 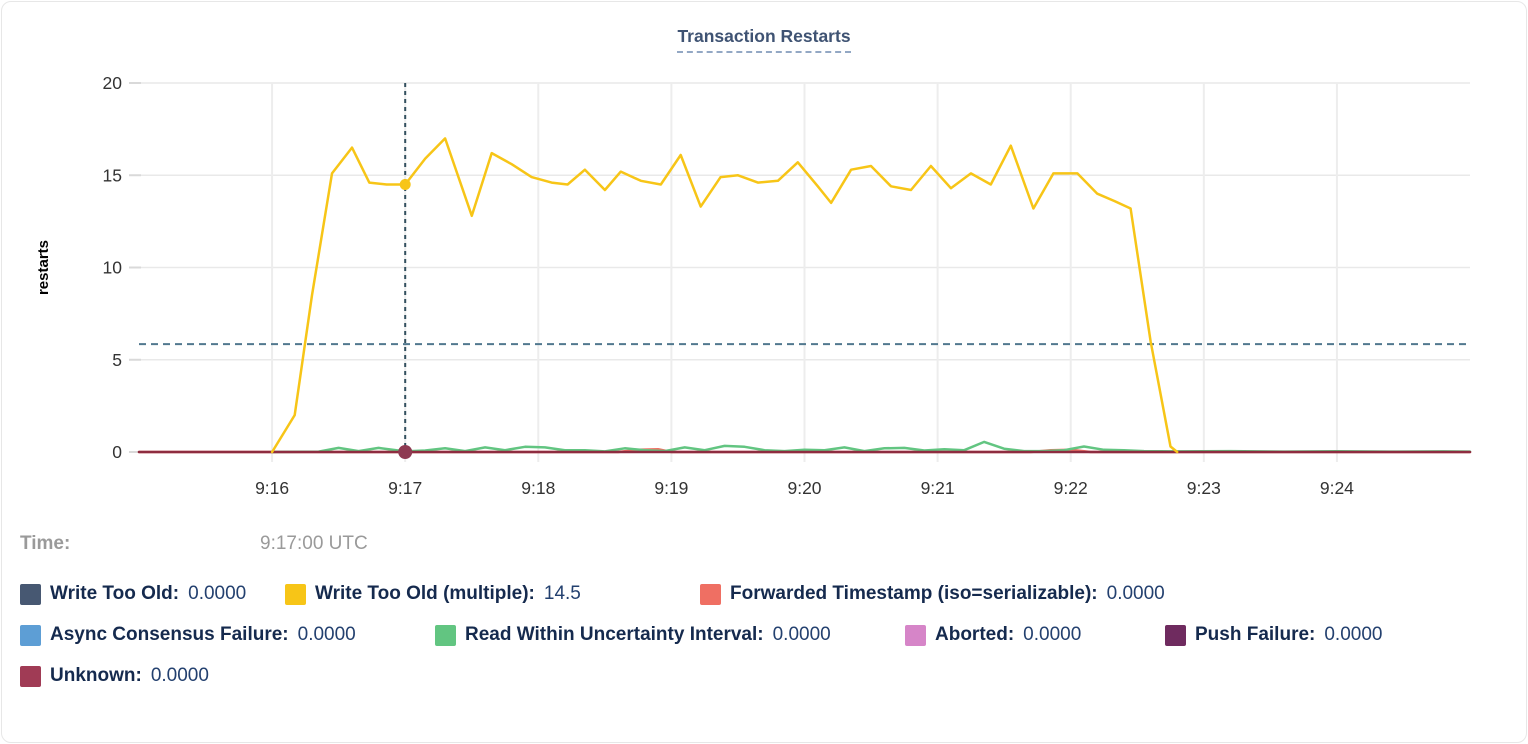 I want to click on legend-item: Write Too Old: 0.0000, so click(x=152, y=594).